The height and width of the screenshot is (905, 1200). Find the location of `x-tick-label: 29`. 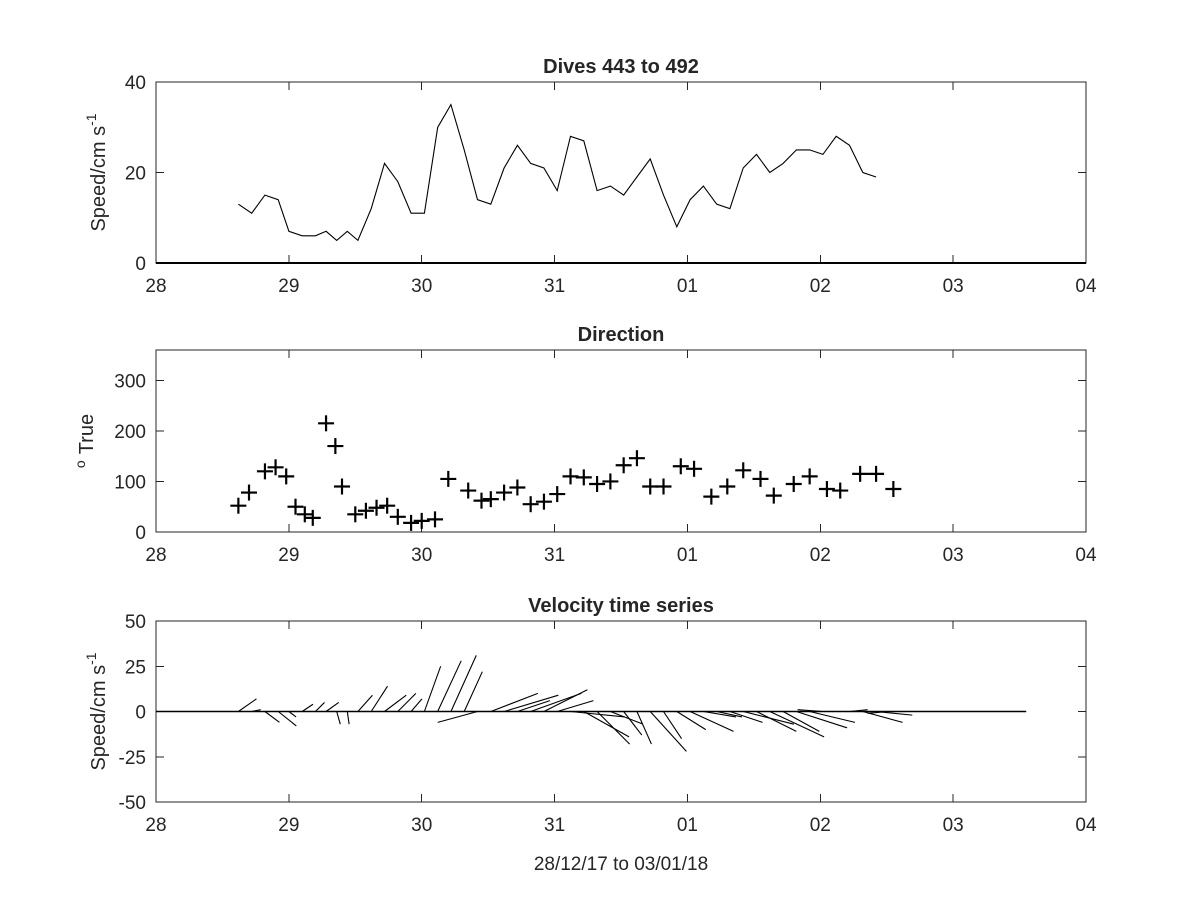

x-tick-label: 29 is located at coordinates (288, 825).